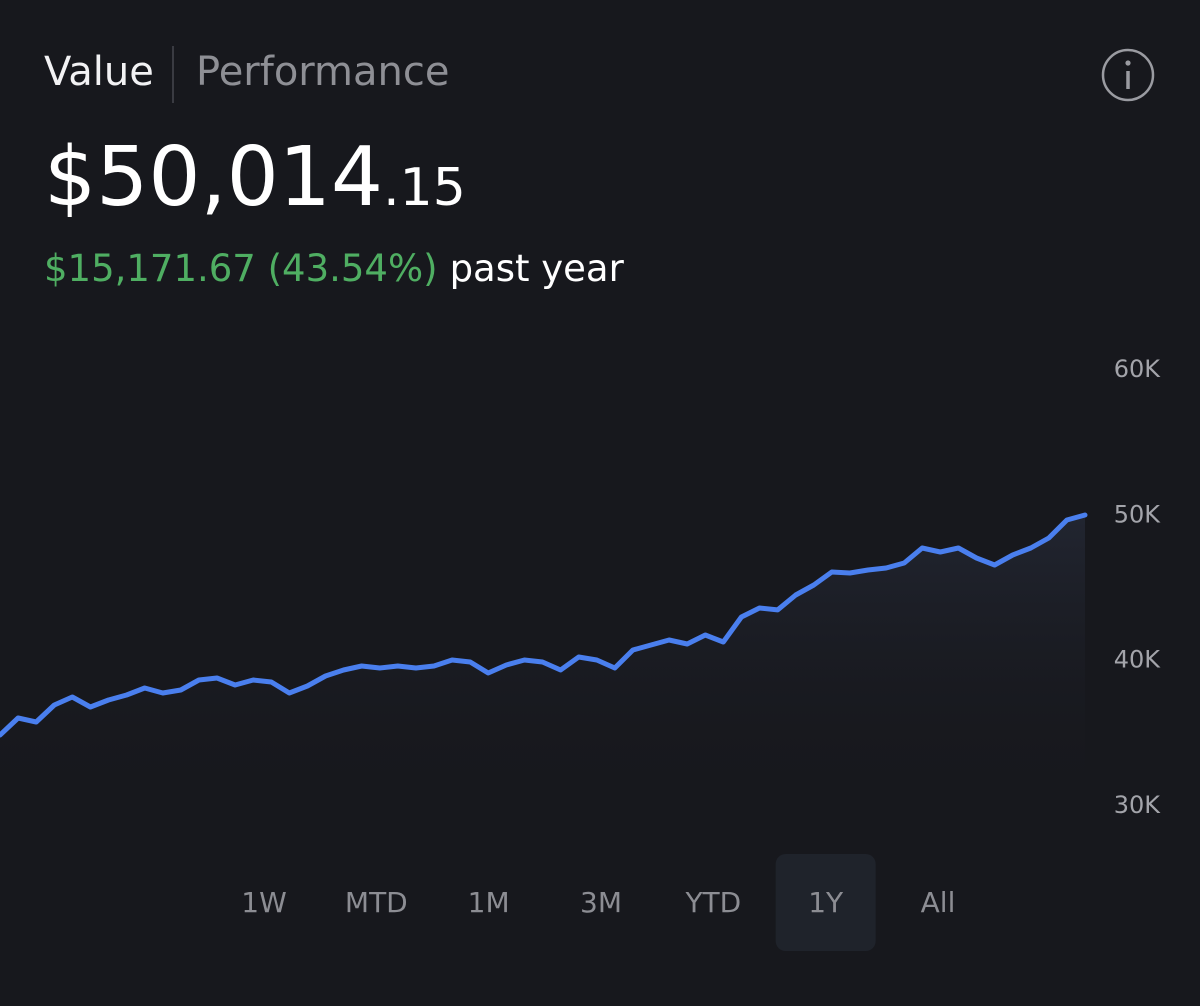 The image size is (1200, 1006). I want to click on value-cents: .15, so click(424, 188).